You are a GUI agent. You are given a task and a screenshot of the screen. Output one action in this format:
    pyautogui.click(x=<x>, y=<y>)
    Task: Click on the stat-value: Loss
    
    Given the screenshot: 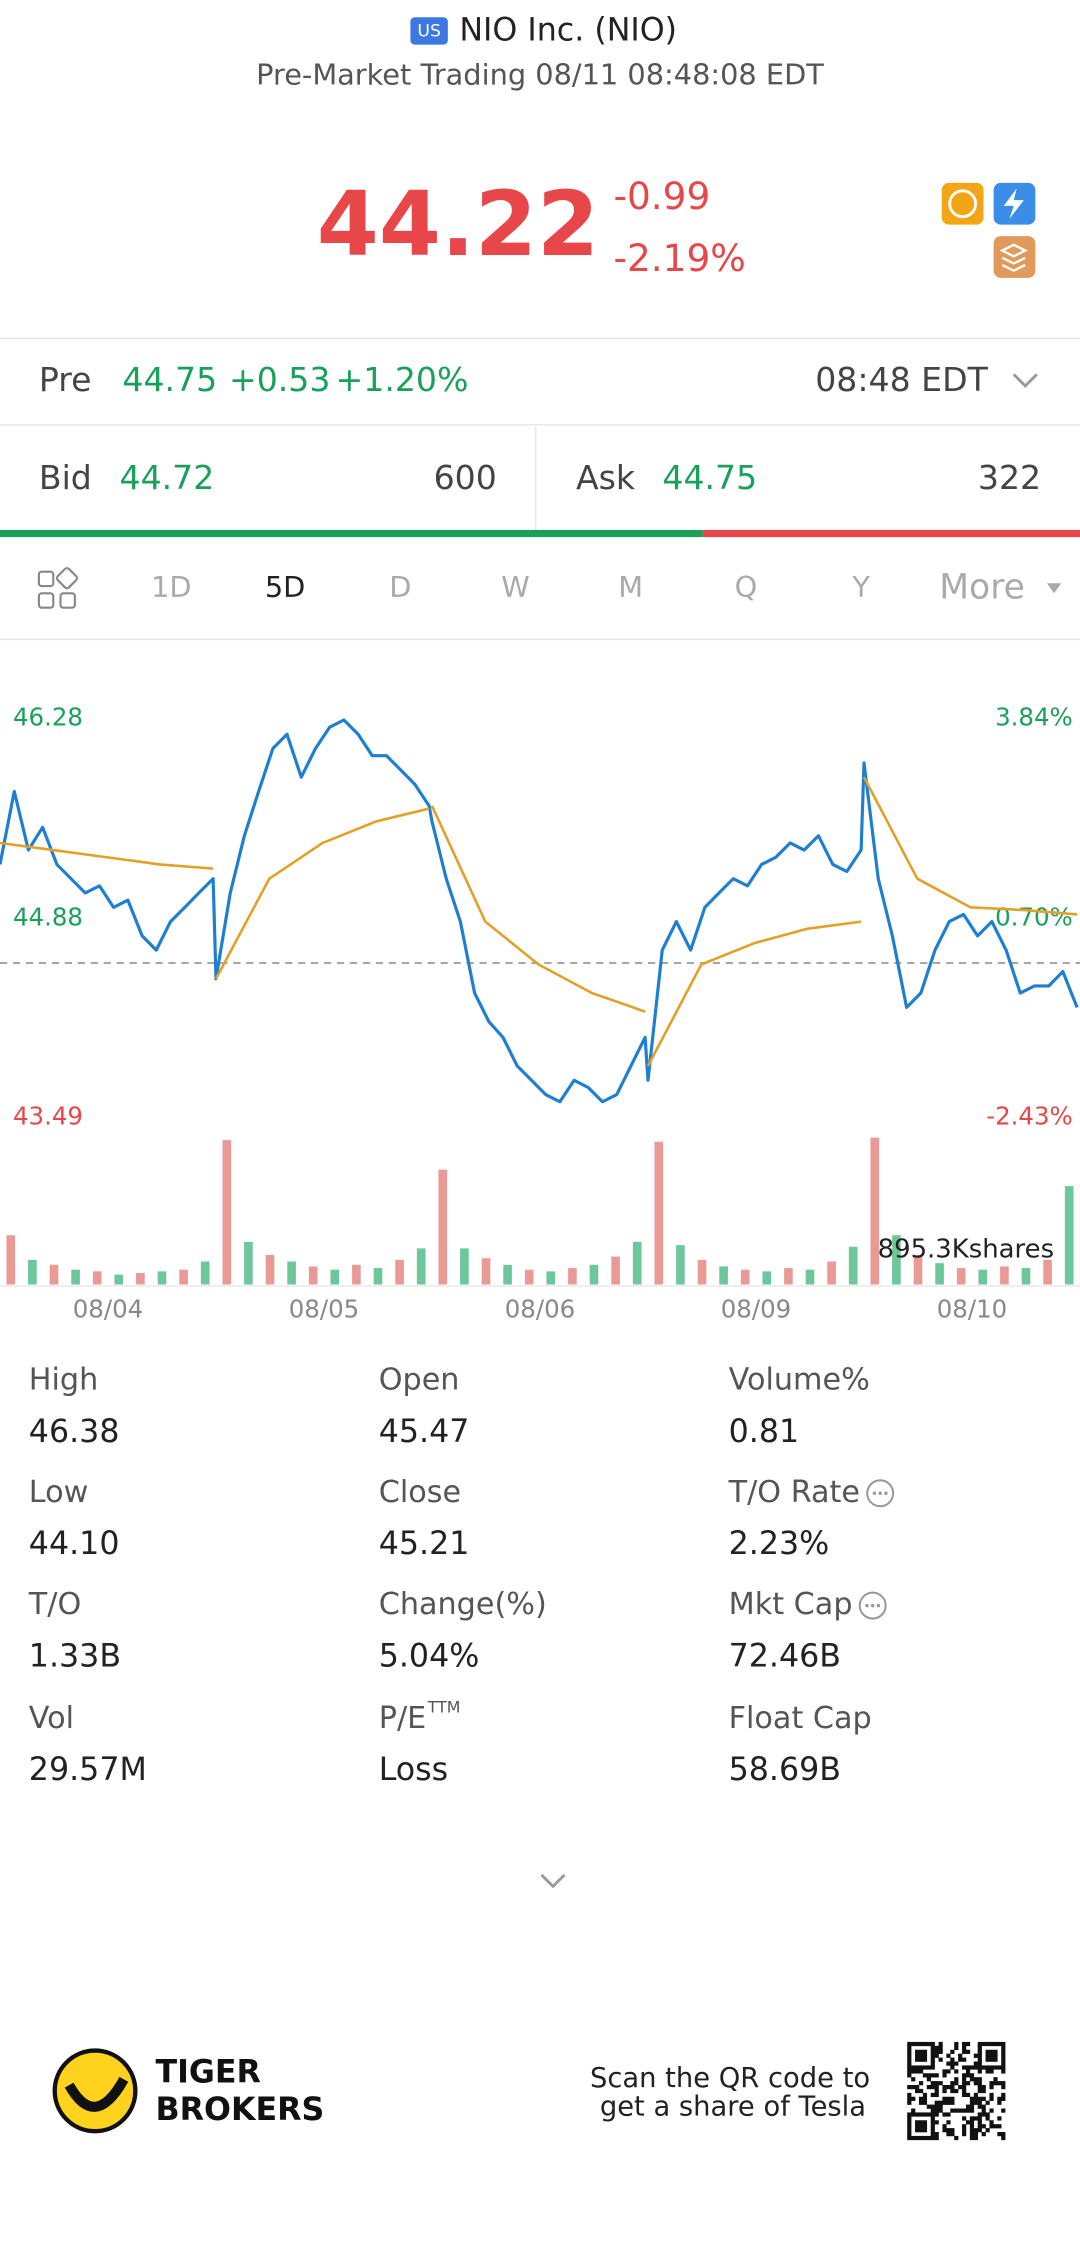 What is the action you would take?
    pyautogui.click(x=413, y=1770)
    